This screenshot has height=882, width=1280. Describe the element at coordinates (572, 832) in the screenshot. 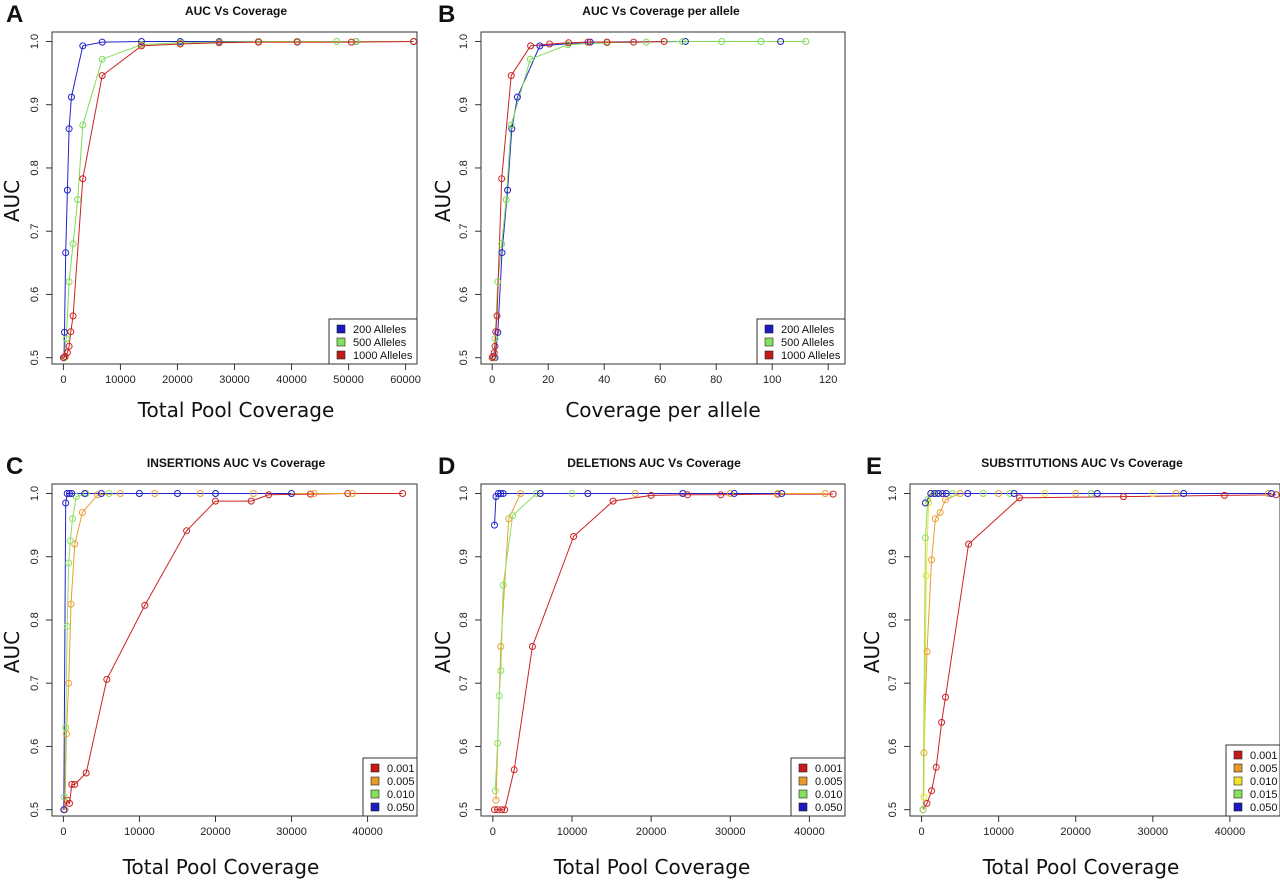

I see `x-tick-label: 10000` at that location.